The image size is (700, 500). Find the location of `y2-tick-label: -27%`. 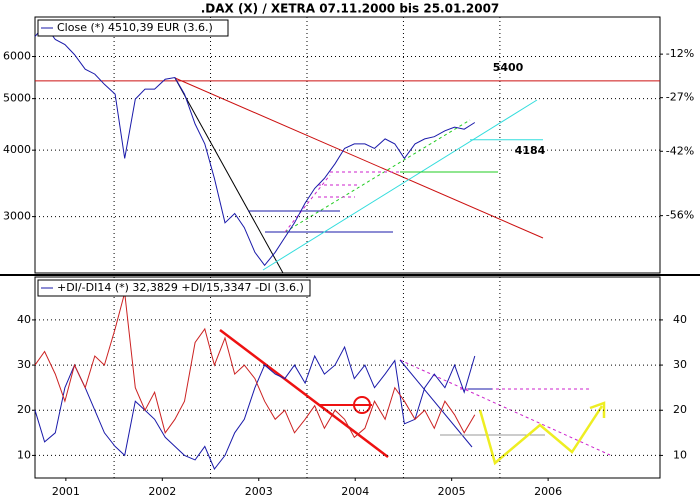

y2-tick-label: -27% is located at coordinates (680, 97).